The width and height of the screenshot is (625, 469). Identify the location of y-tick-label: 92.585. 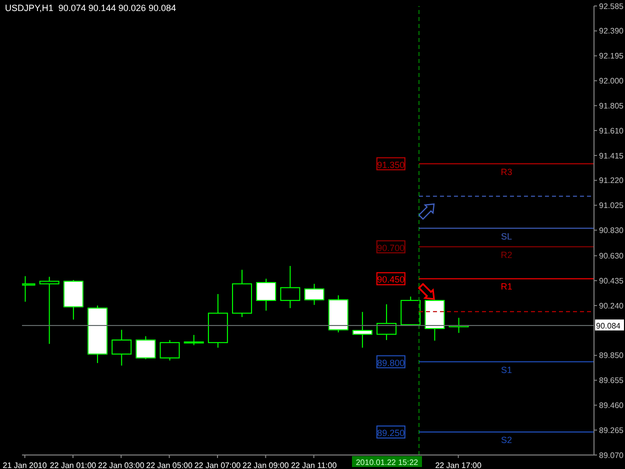
(611, 6).